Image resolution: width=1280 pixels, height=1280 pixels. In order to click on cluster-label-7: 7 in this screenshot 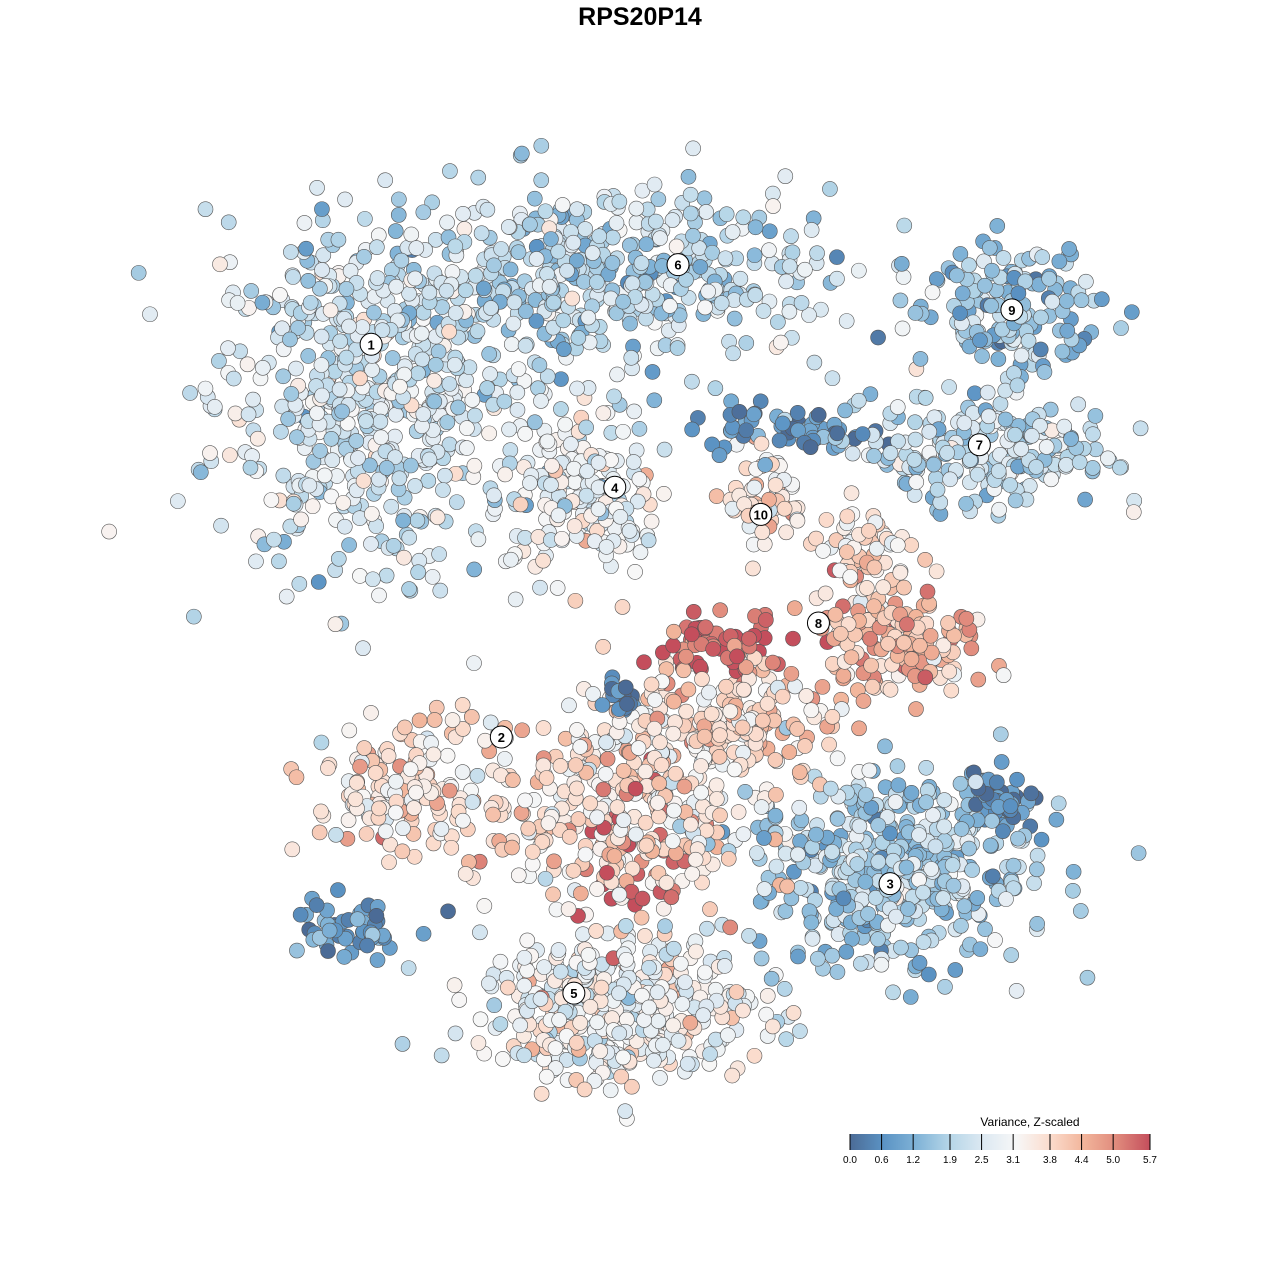, I will do `click(979, 445)`.